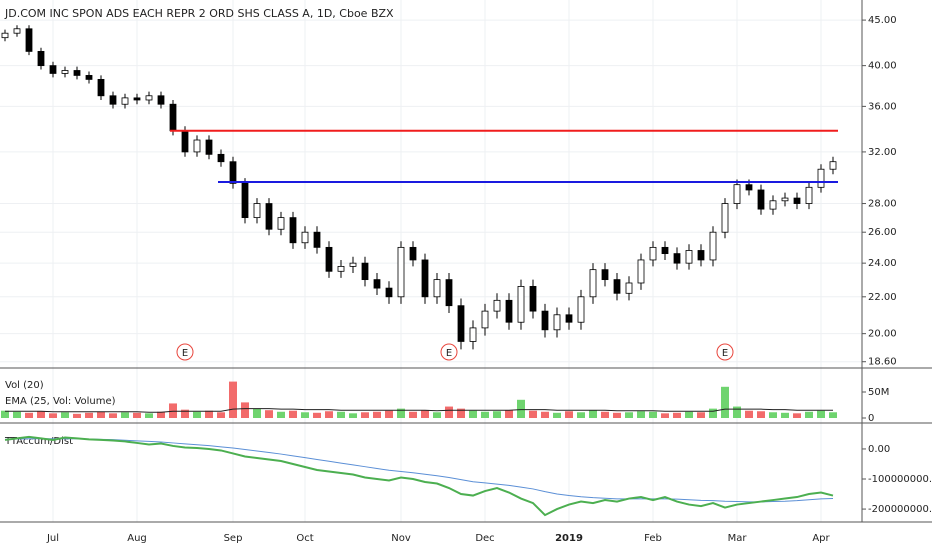  I want to click on y-tick-label: 32.00, so click(882, 152).